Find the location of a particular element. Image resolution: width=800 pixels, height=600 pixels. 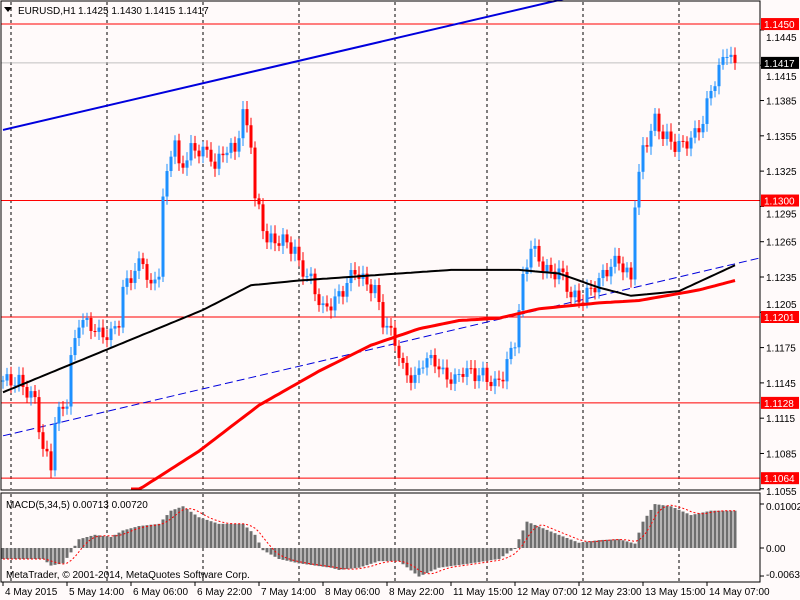

price-tick-label: 1.1145 is located at coordinates (781, 384).